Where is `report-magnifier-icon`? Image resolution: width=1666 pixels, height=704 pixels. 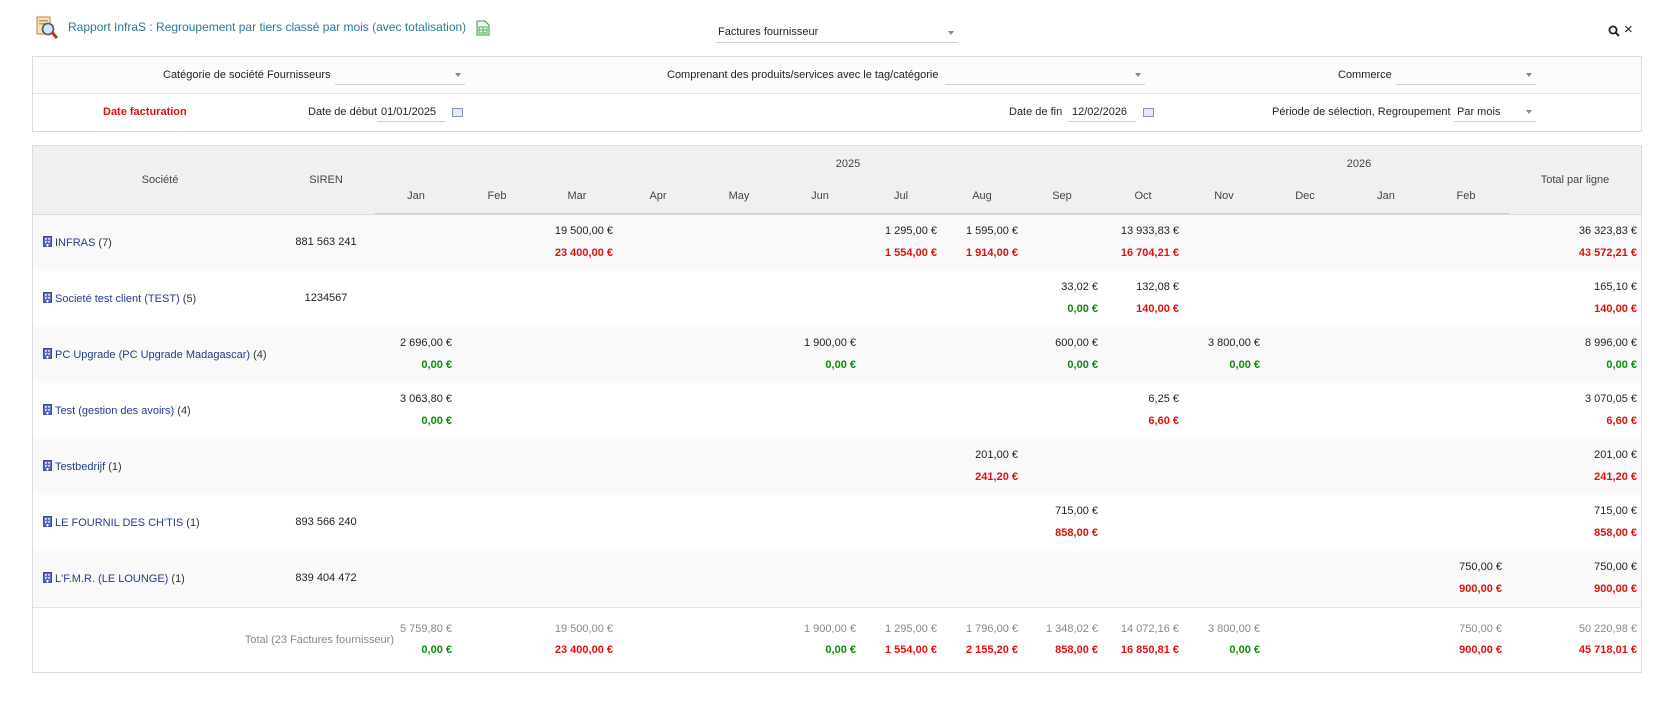
report-magnifier-icon is located at coordinates (47, 28).